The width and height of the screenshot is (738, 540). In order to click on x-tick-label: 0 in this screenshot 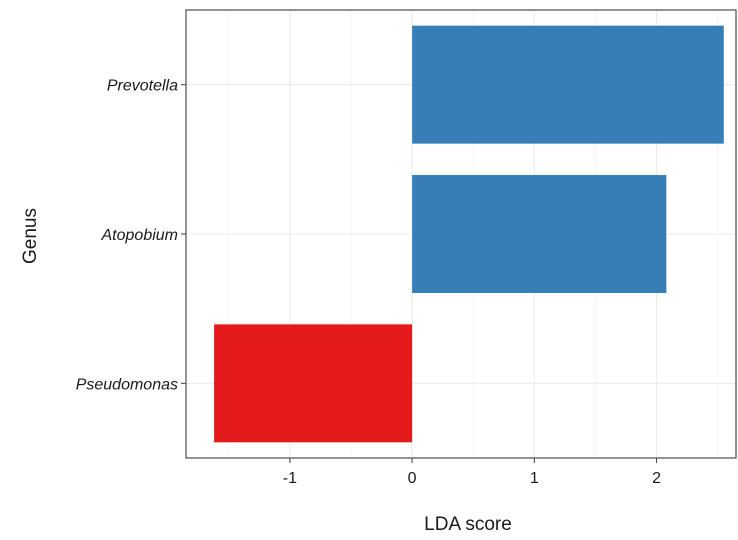, I will do `click(412, 478)`.